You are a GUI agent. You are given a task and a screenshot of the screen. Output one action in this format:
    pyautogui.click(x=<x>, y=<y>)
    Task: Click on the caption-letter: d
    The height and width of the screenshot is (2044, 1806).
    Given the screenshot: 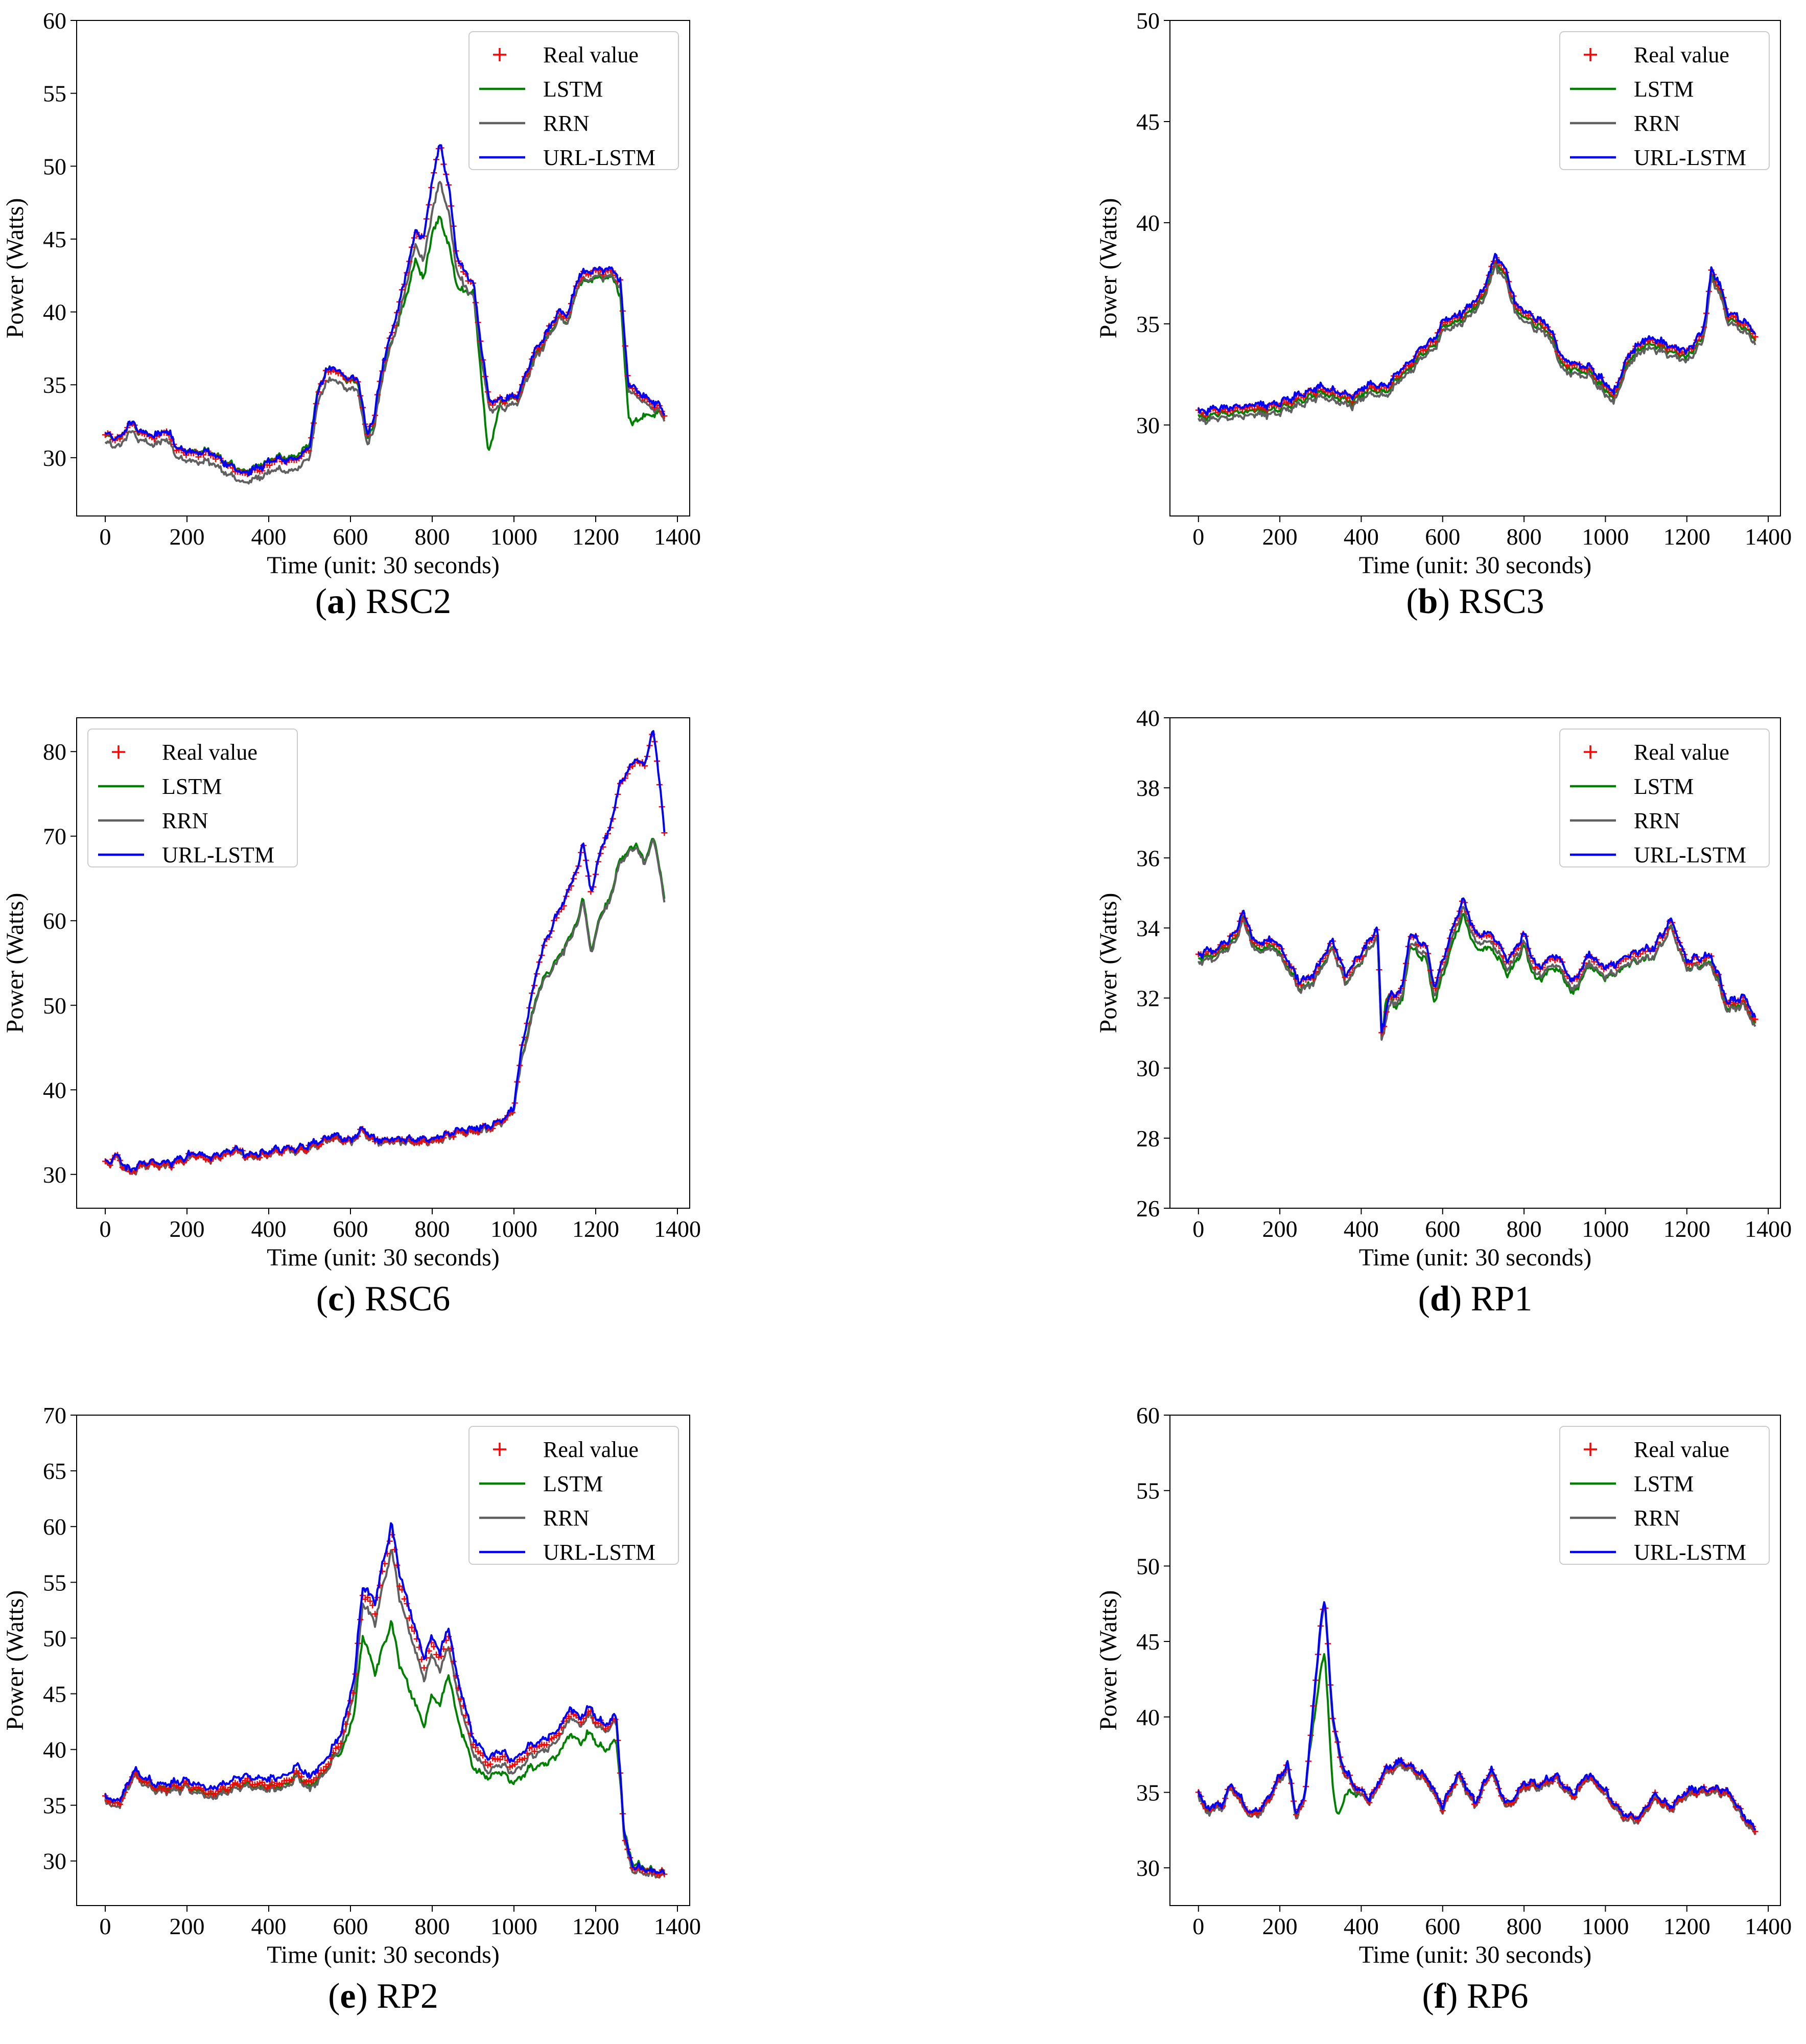 What is the action you would take?
    pyautogui.click(x=1440, y=1299)
    